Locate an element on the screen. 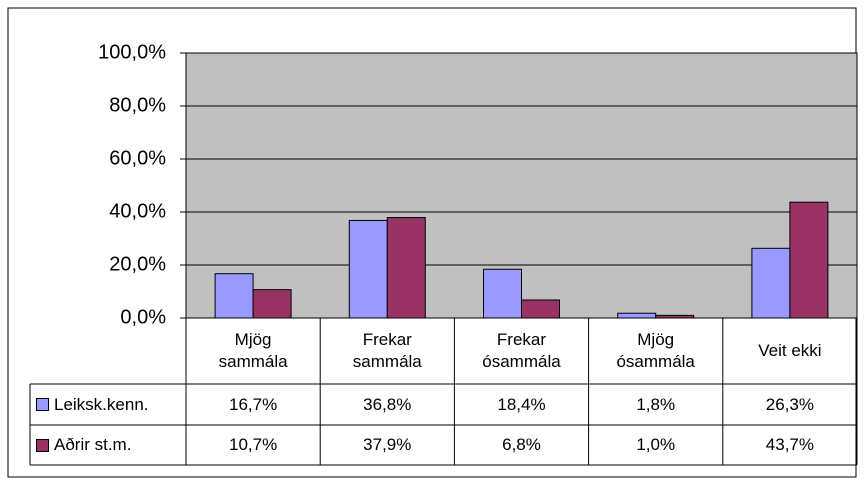 This screenshot has width=864, height=485. category-cell: Frekar ósammála is located at coordinates (521, 351).